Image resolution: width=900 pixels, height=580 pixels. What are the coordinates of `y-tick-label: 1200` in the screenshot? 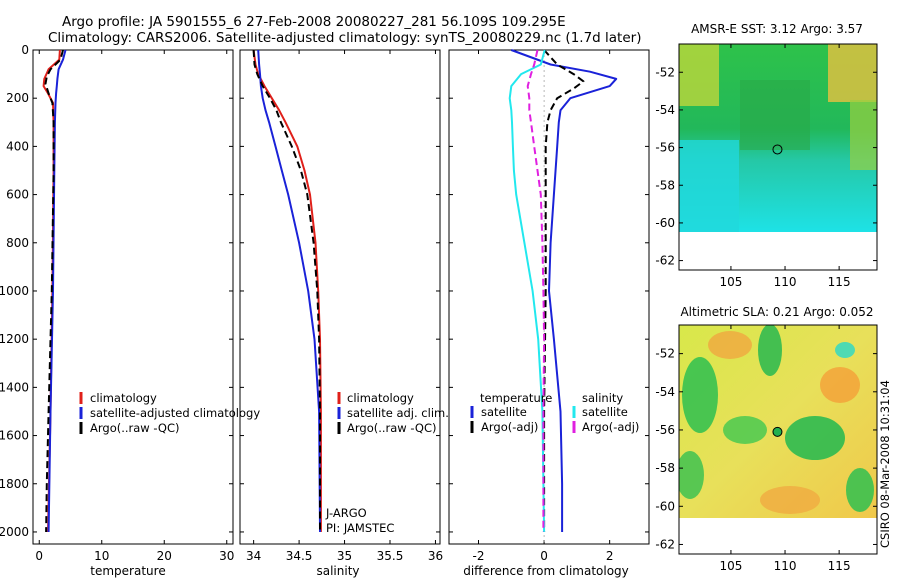 It's located at (14, 339).